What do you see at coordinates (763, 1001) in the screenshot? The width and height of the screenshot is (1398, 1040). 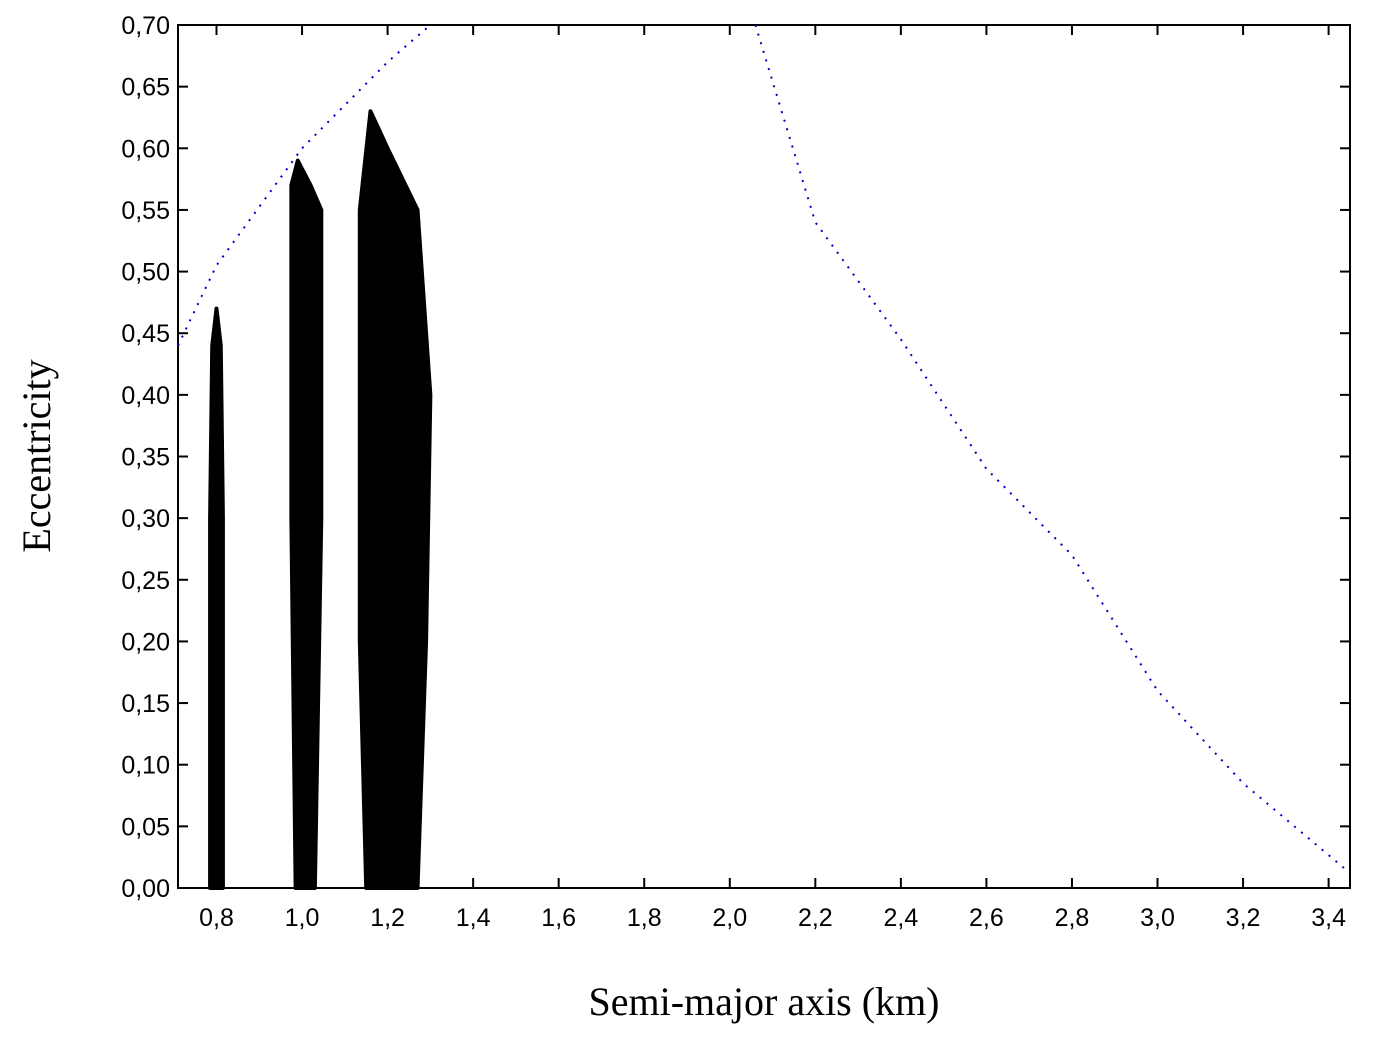 I see `x-axis-label: Semi-major axis (km)` at bounding box center [763, 1001].